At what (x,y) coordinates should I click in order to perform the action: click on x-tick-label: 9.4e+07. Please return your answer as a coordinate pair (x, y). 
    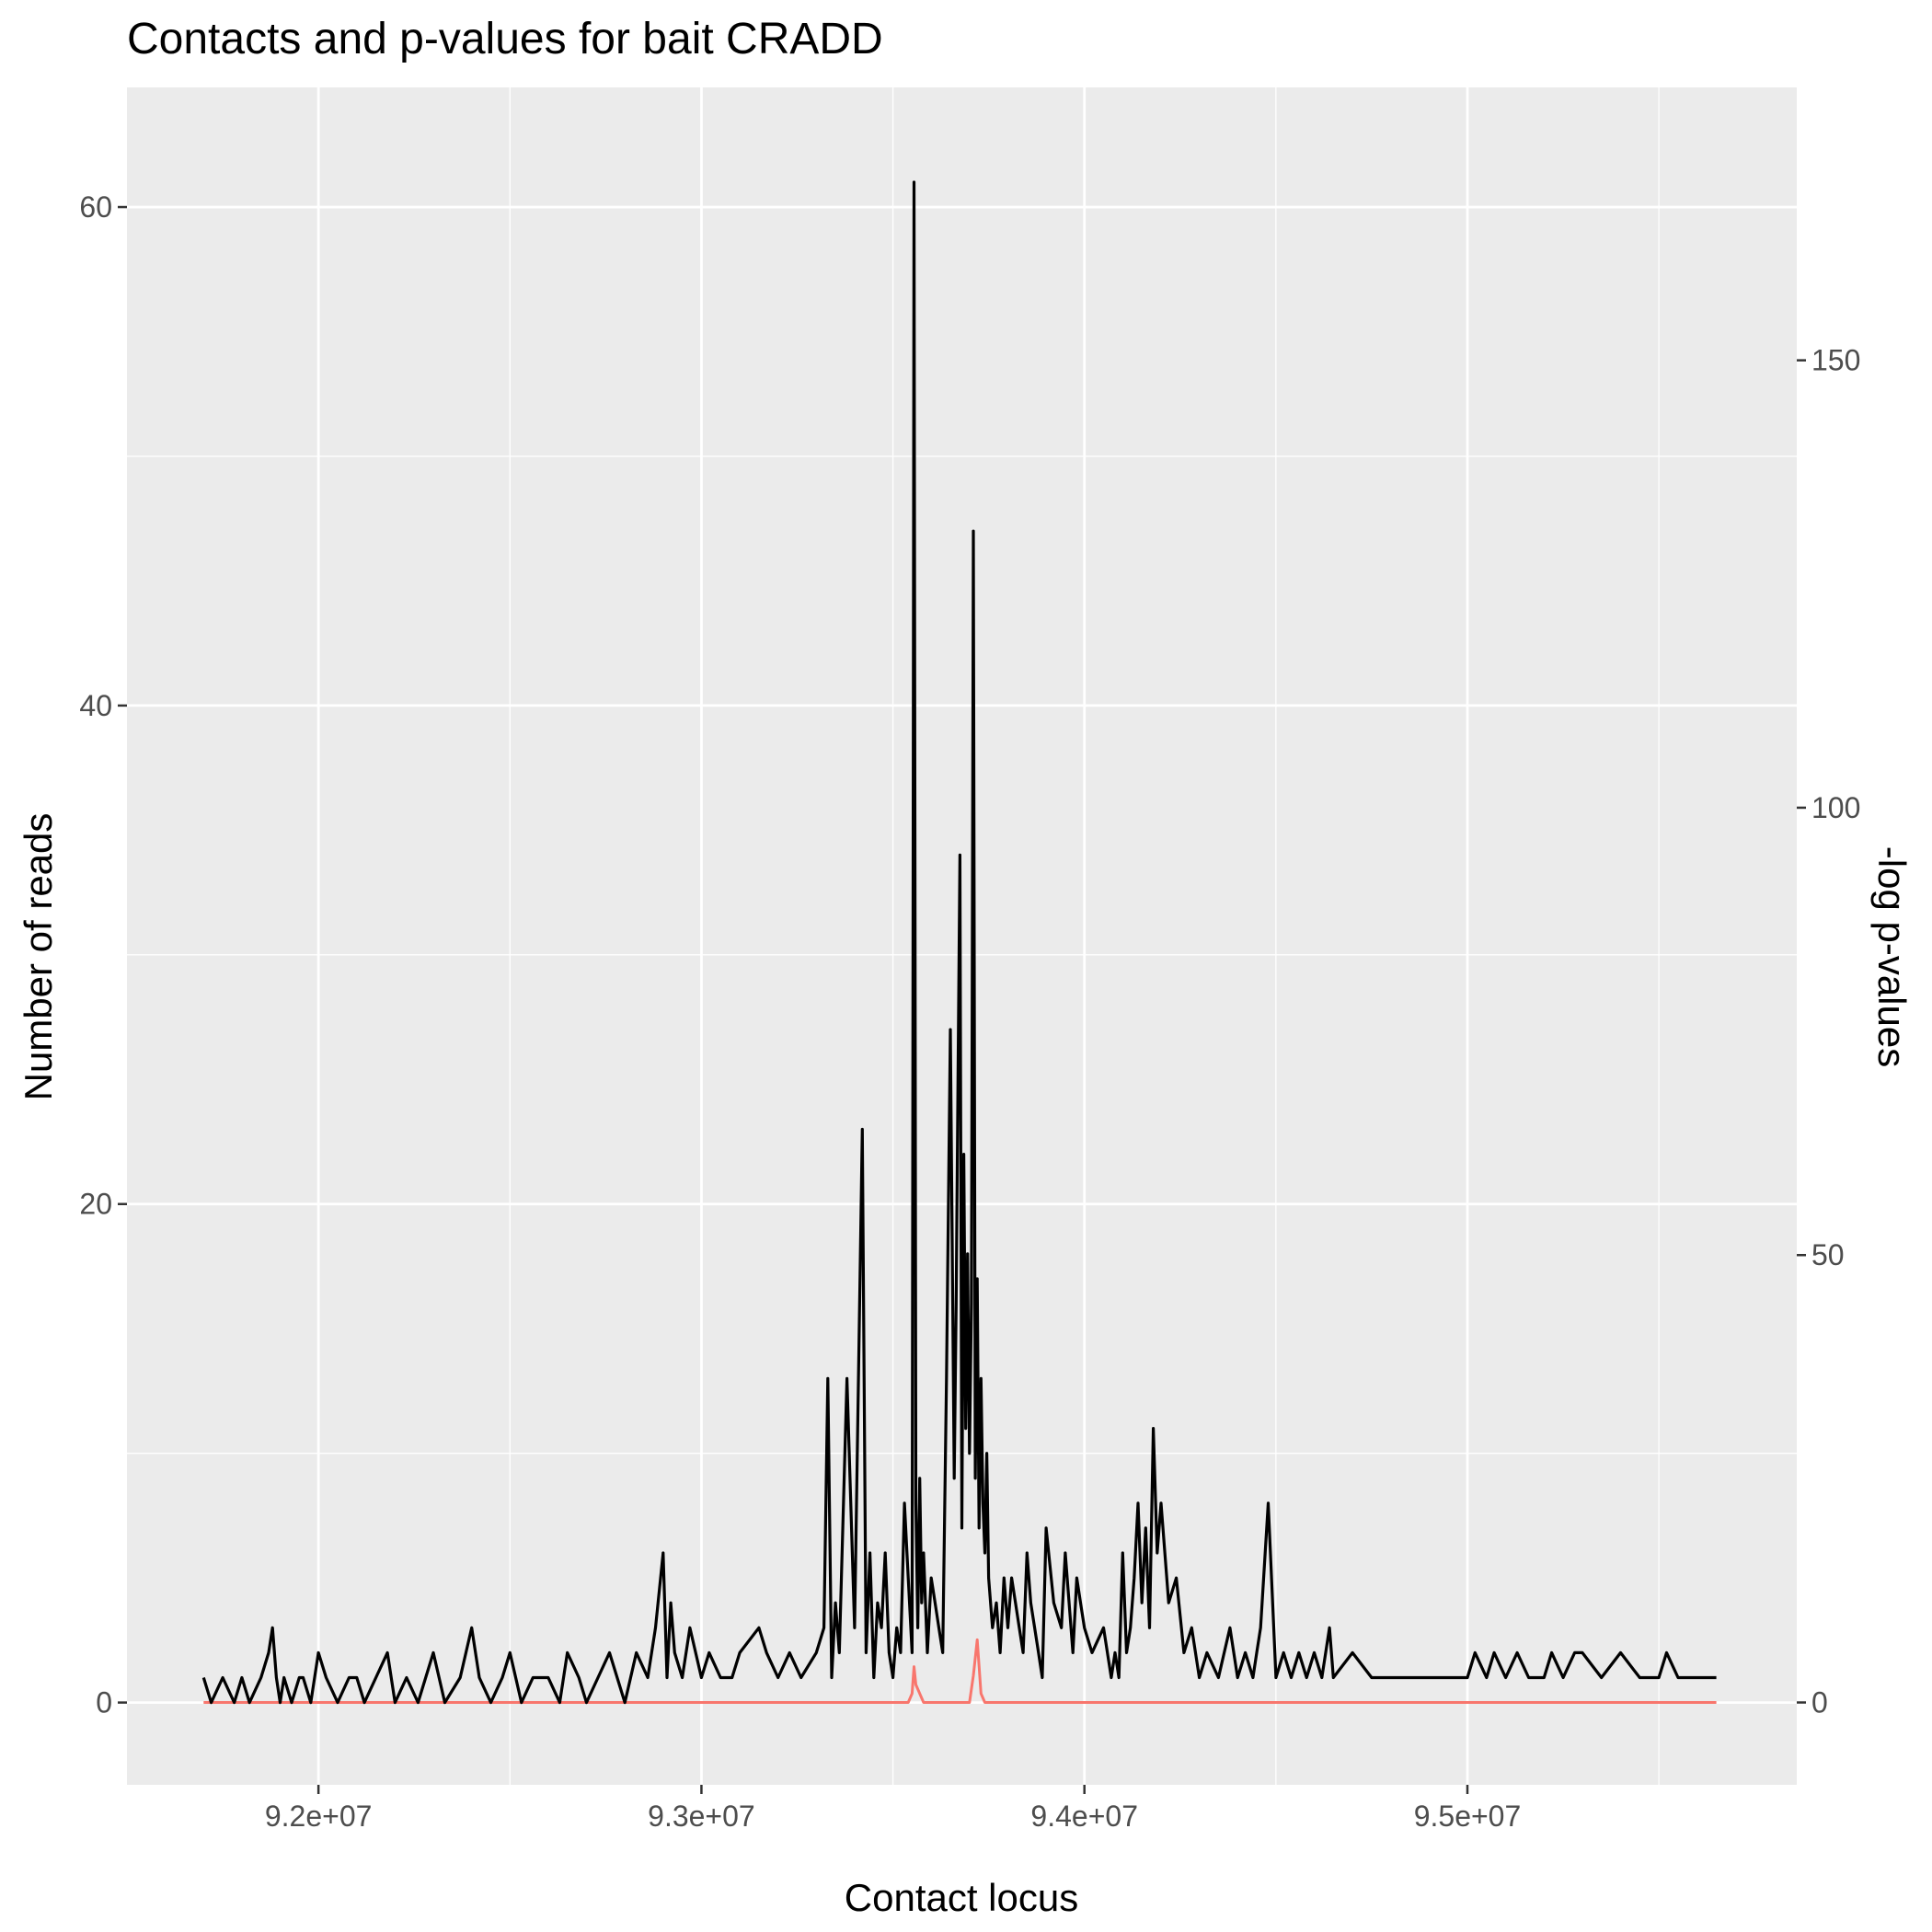
    Looking at the image, I should click on (1084, 1816).